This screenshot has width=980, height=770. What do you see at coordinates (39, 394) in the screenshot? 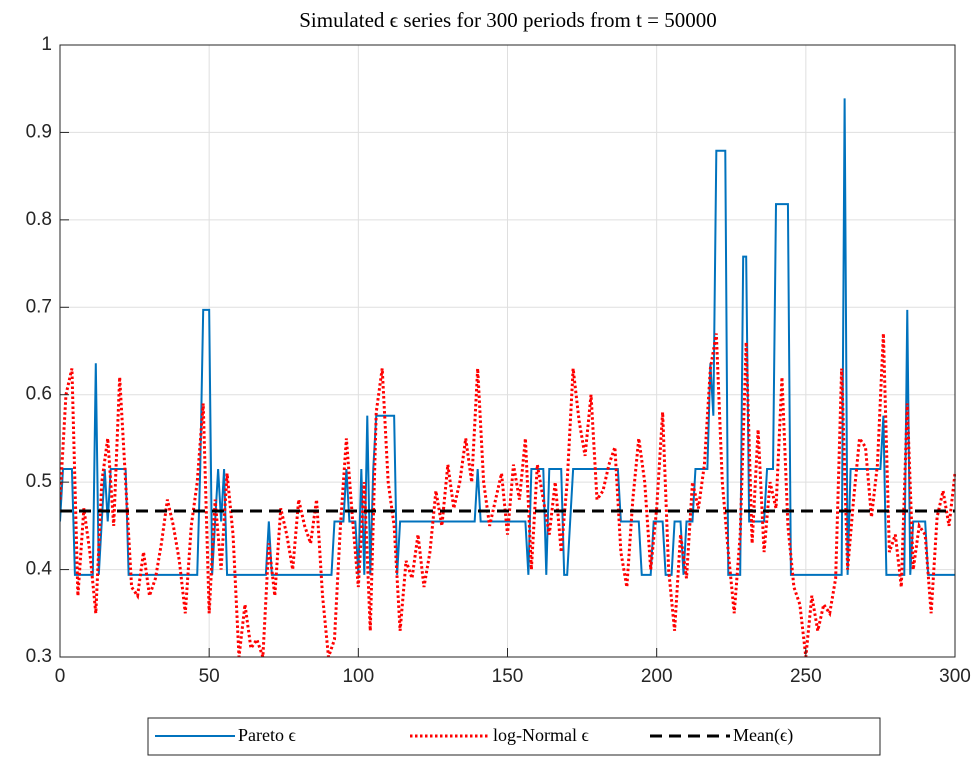
I see `y-tick-label: 0.6` at bounding box center [39, 394].